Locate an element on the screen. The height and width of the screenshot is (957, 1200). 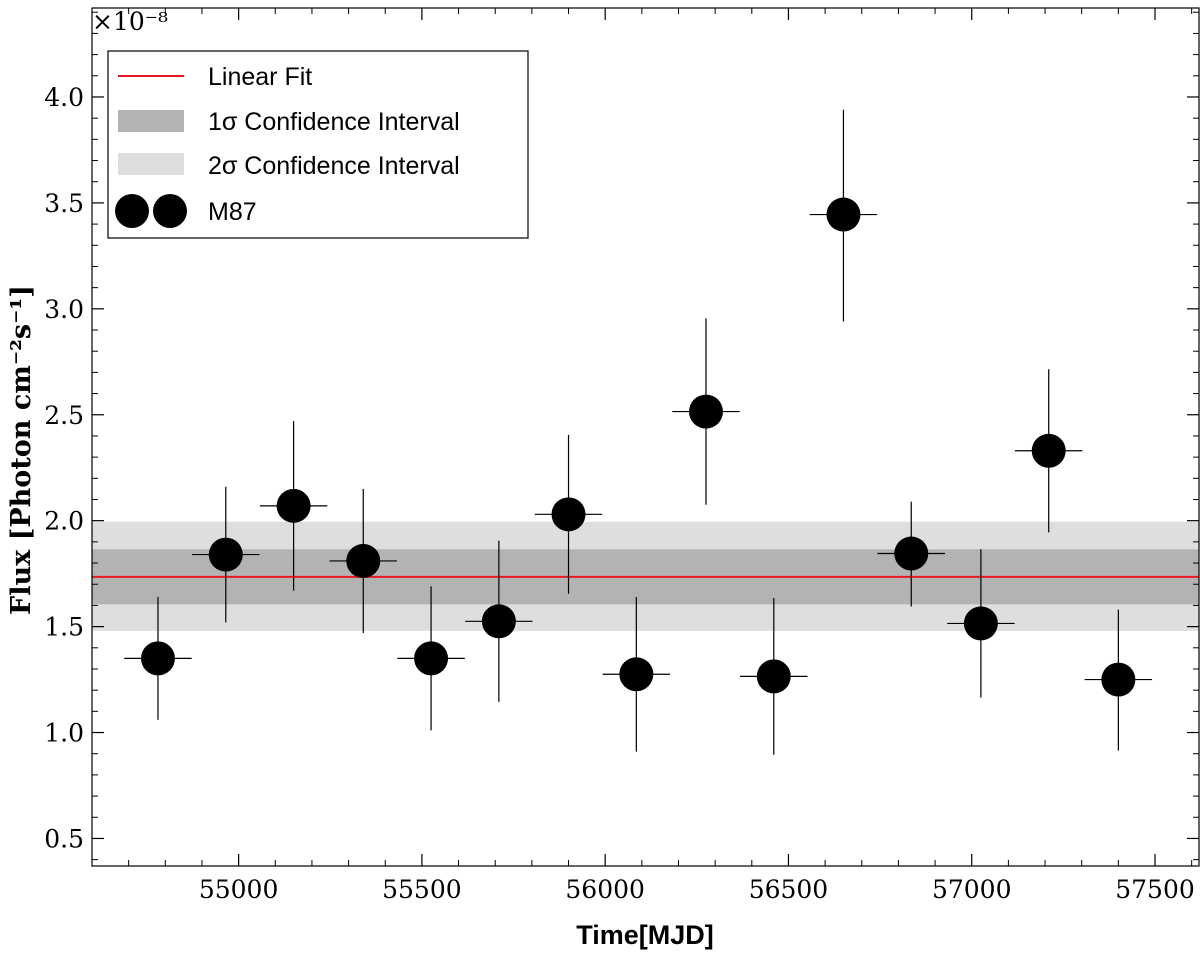
legend-sigma2-label: 2σ Confidence Interval is located at coordinates (334, 166).